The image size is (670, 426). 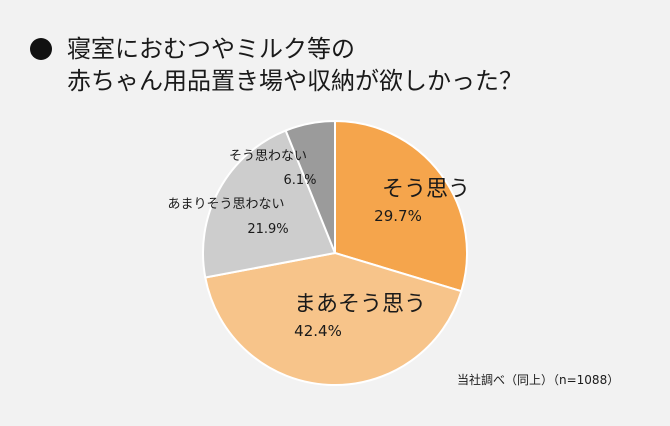 What do you see at coordinates (41, 49) in the screenshot?
I see `bullet-icon` at bounding box center [41, 49].